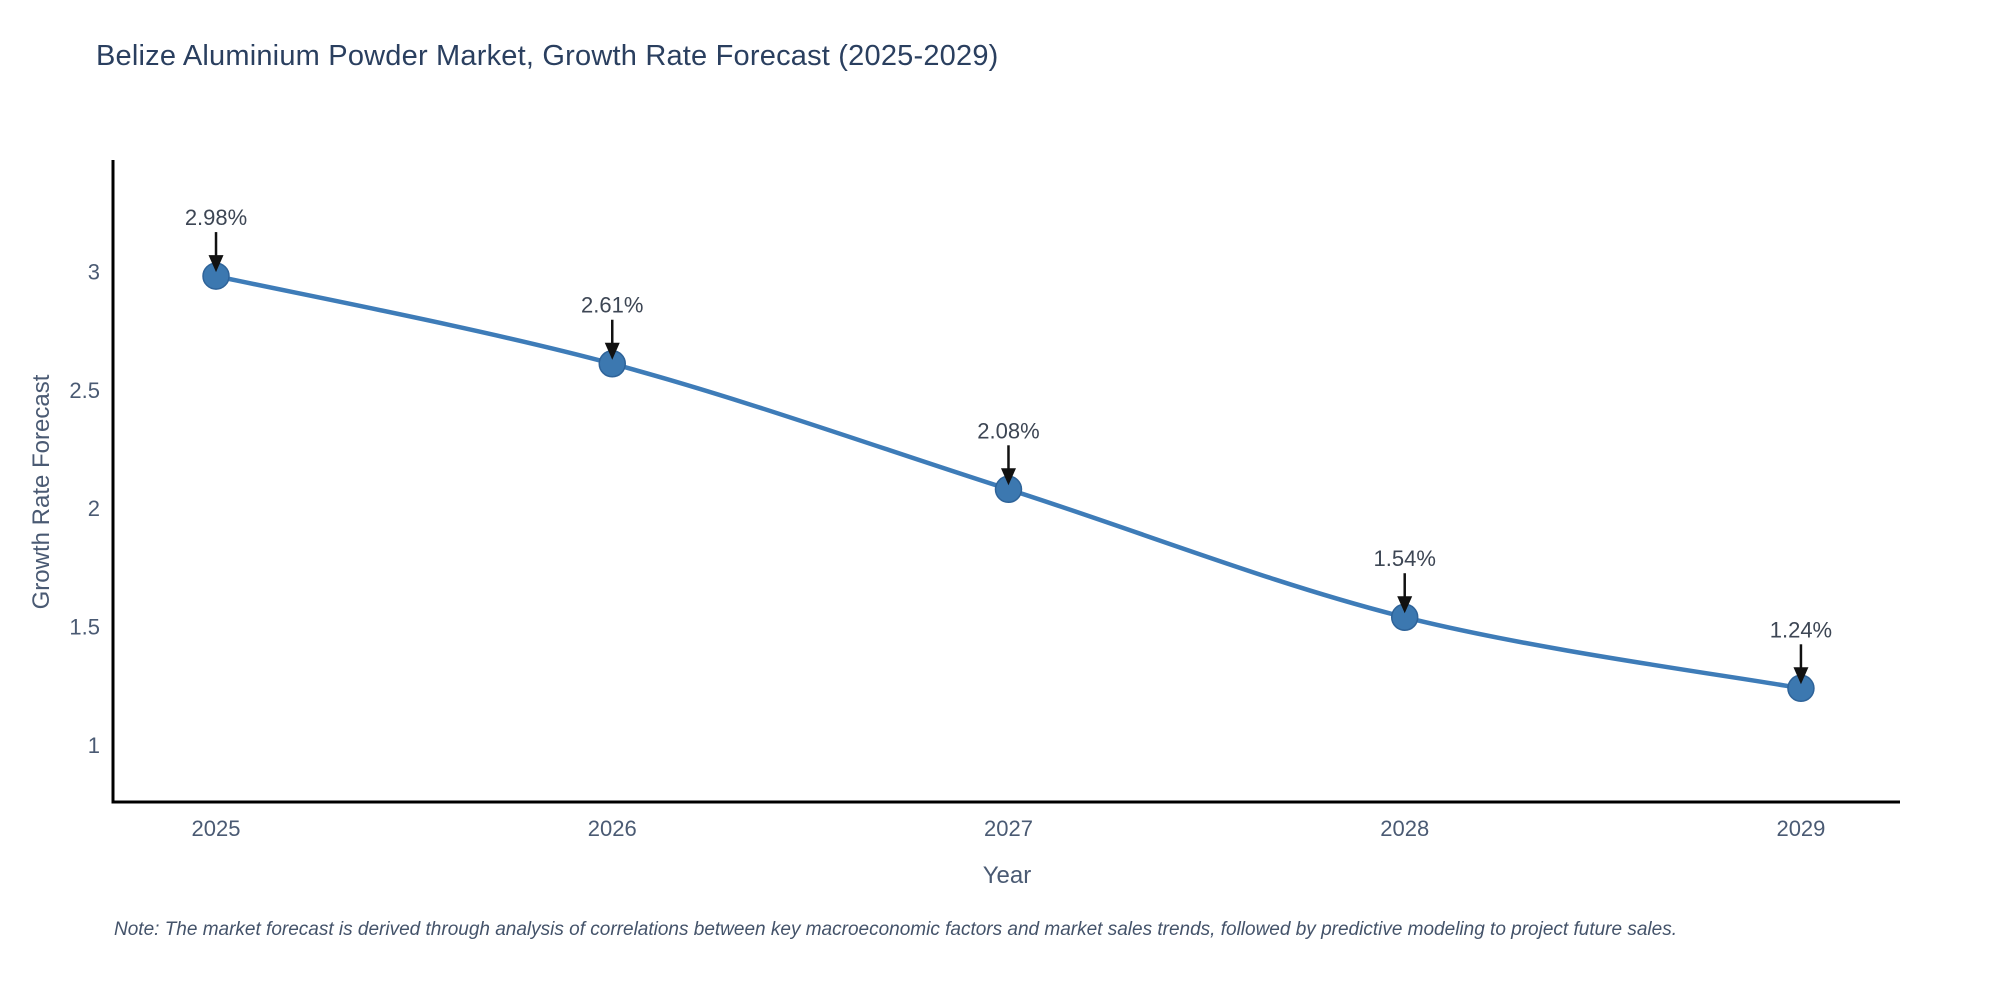  Describe the element at coordinates (41, 492) in the screenshot. I see `y-axis-title: Growth Rate Forecast` at that location.